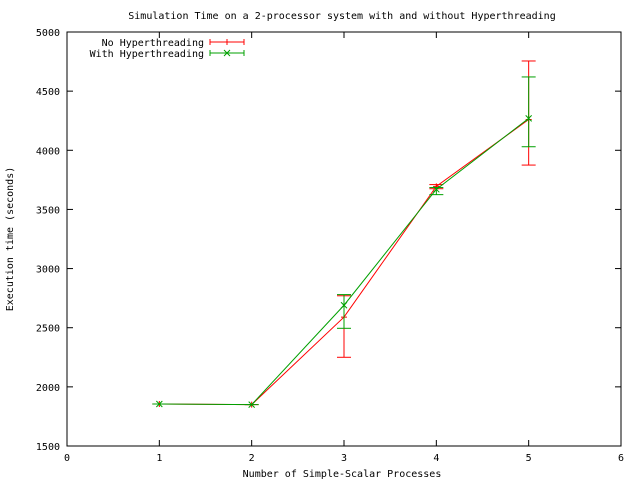  I want to click on x-tick-label: 4, so click(436, 458).